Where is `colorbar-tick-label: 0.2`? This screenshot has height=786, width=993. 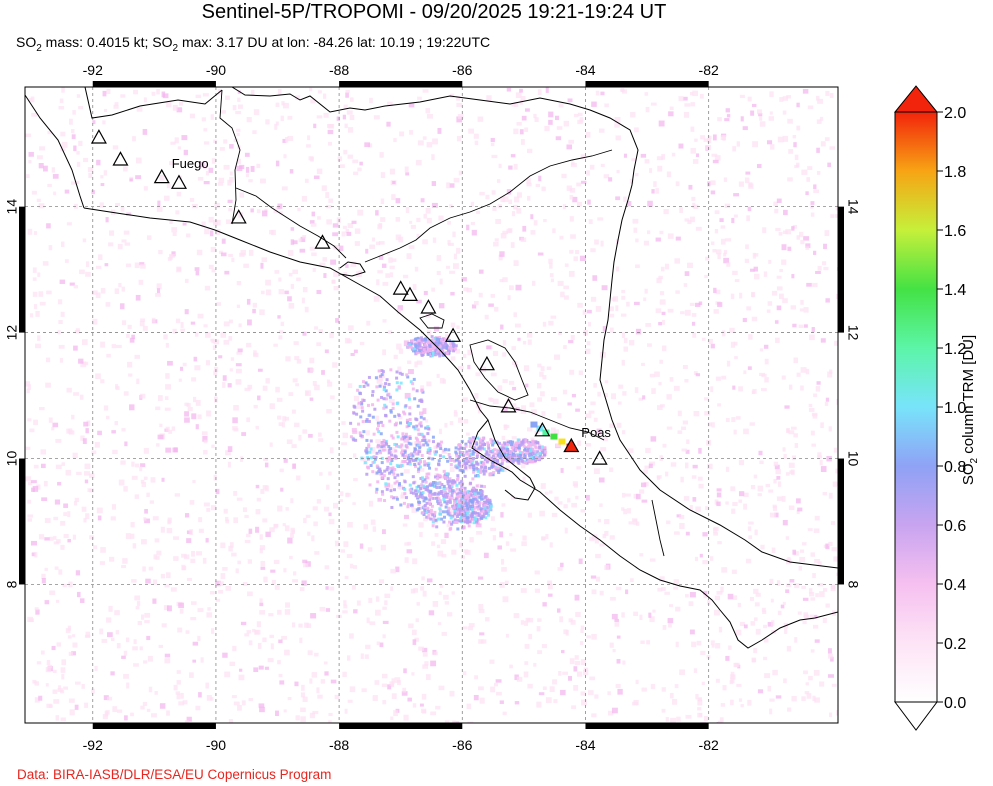
colorbar-tick-label: 0.2 is located at coordinates (955, 644).